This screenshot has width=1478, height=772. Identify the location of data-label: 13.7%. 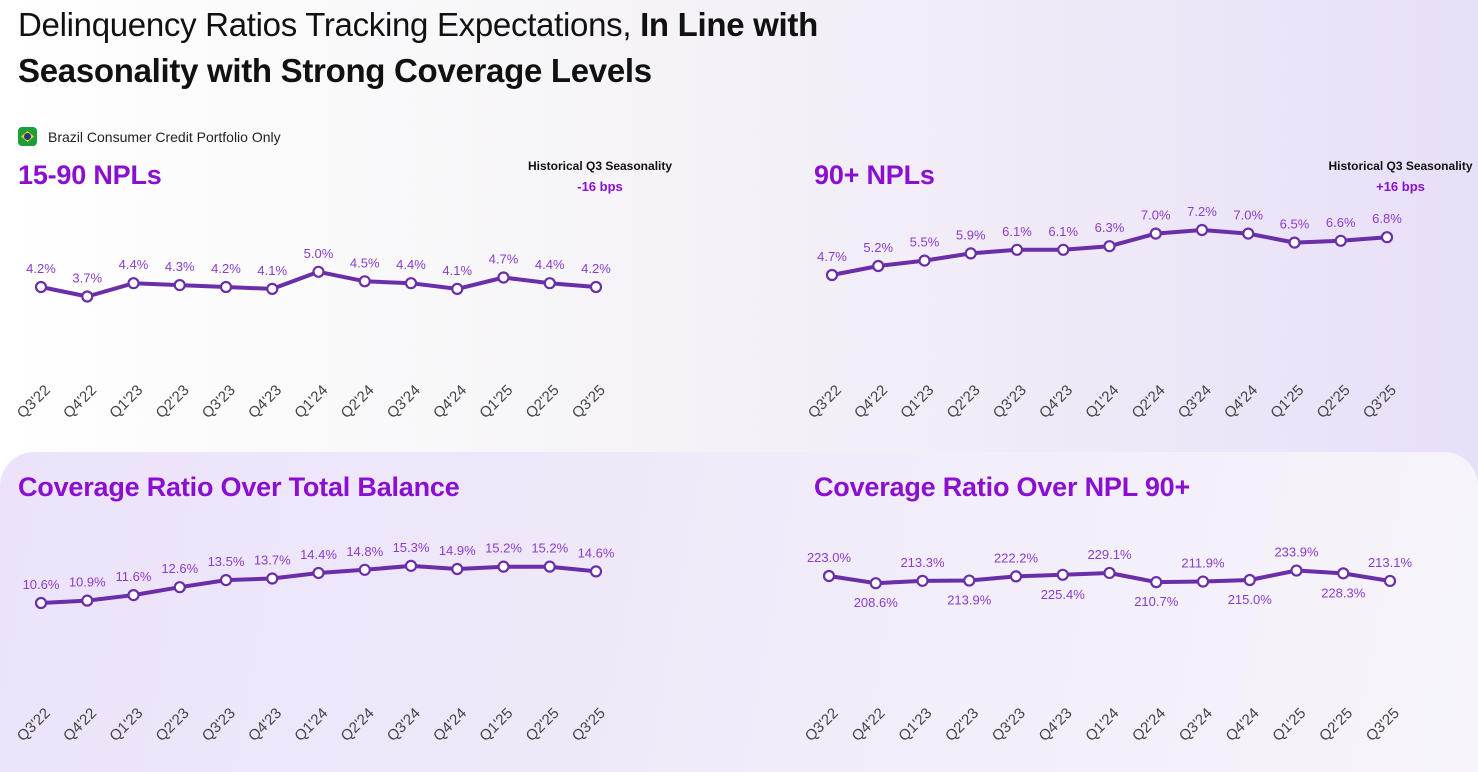
(272, 560).